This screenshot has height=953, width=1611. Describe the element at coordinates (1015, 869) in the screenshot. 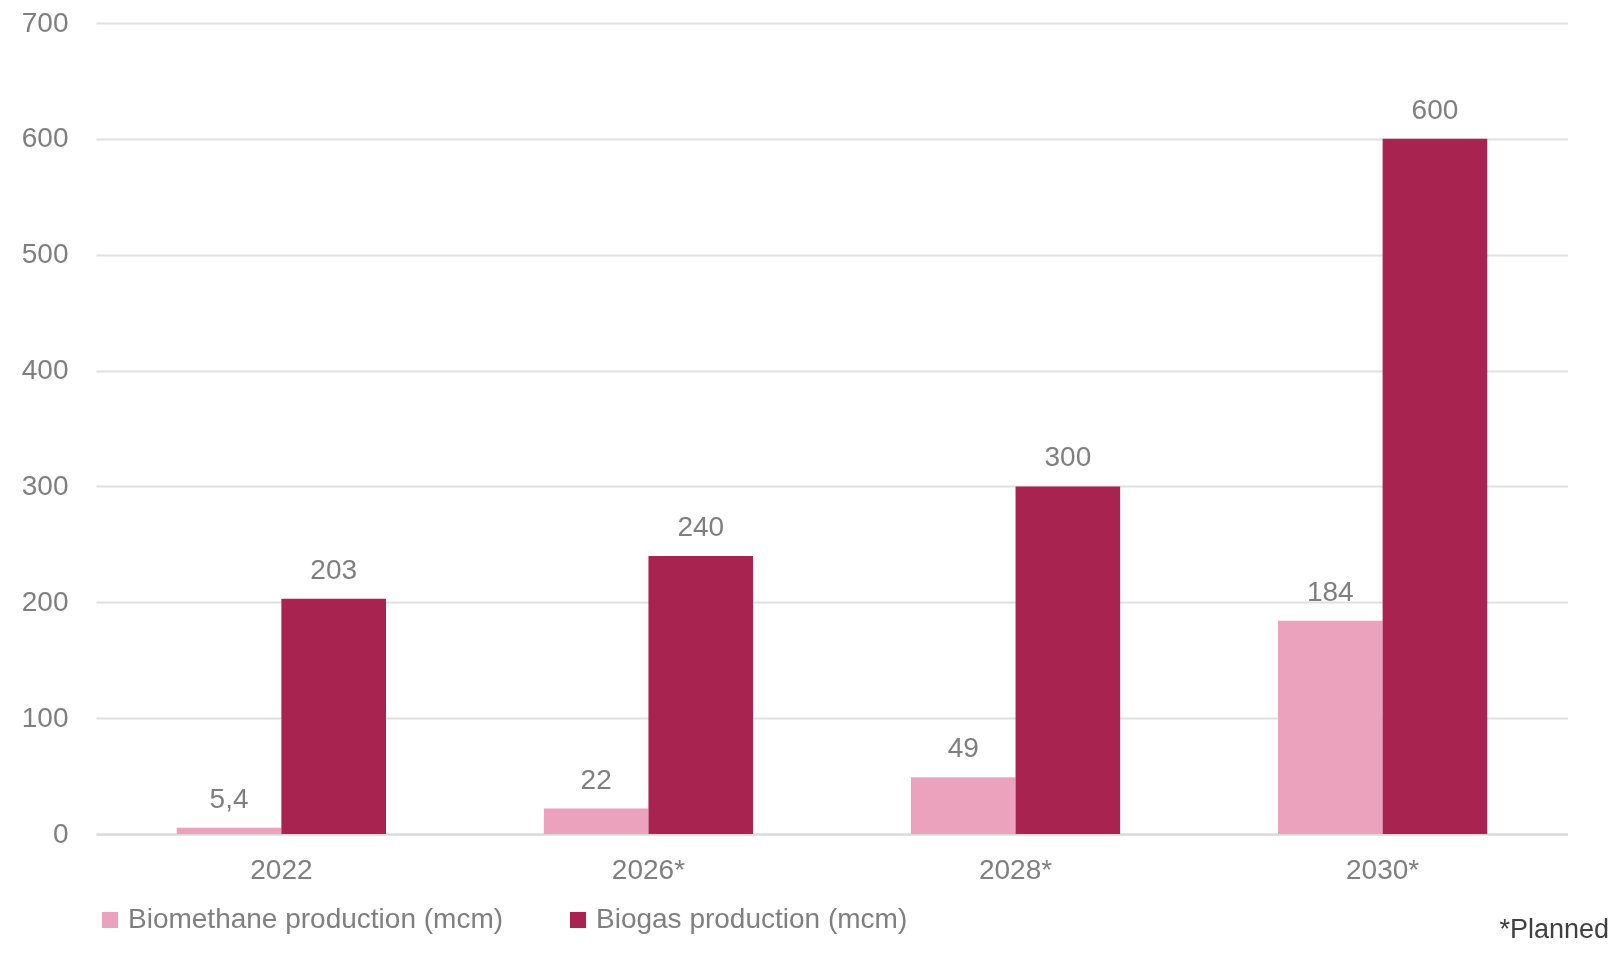

I see `x-tick-label: 2028*` at that location.